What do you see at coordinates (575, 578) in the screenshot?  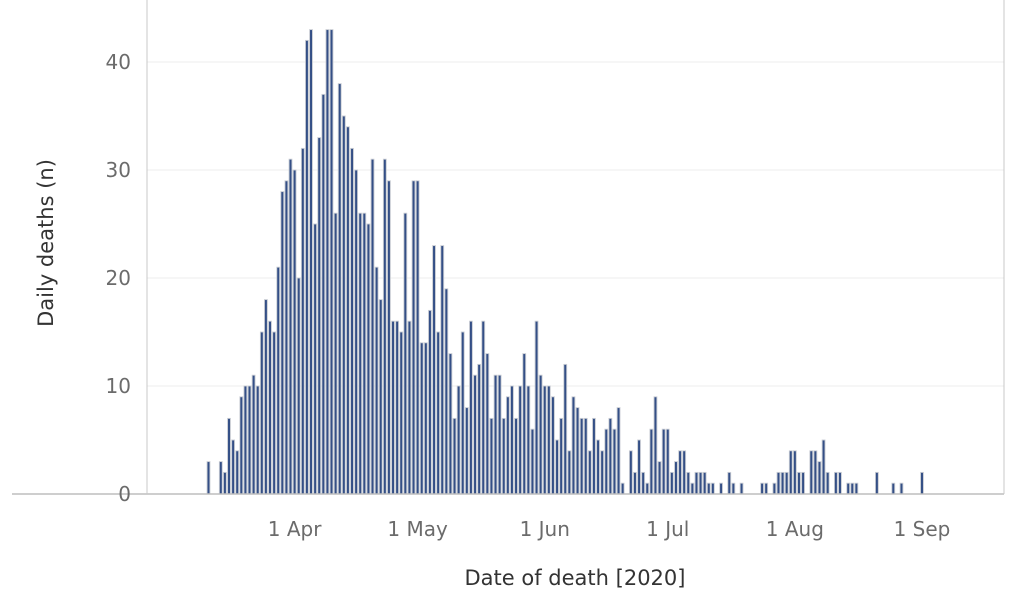 I see `x-axis-title: Date of death [2020]` at bounding box center [575, 578].